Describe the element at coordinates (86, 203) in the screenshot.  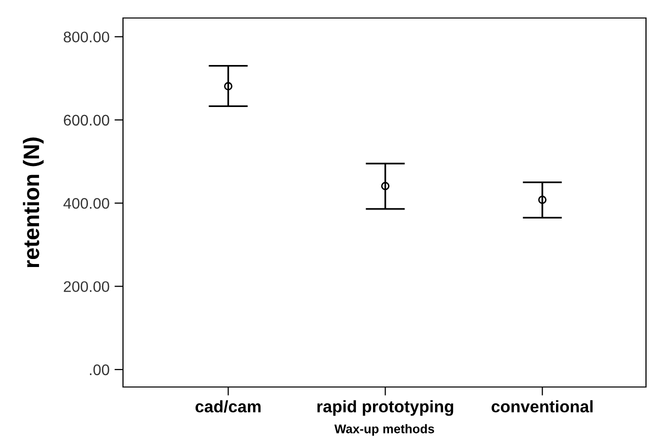
I see `y-tick-label: 400.00` at that location.